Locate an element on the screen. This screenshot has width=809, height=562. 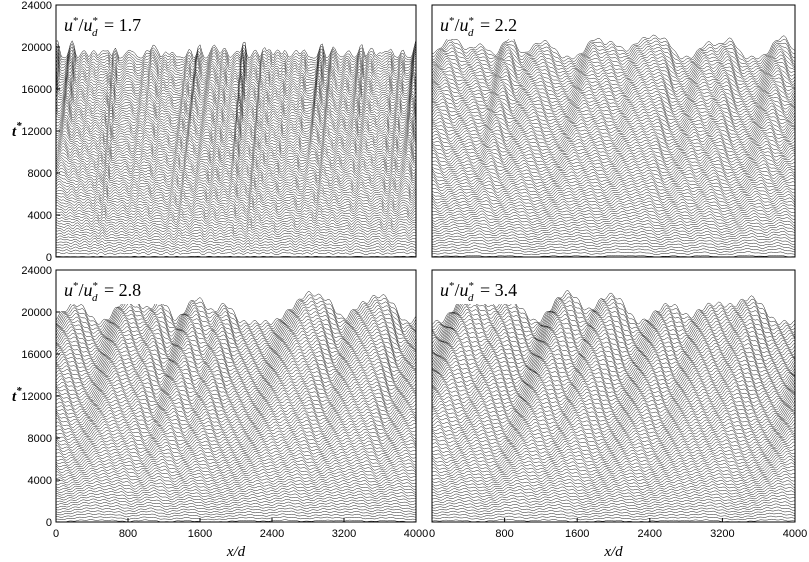
y-tick-label: 20000 is located at coordinates (36, 313).